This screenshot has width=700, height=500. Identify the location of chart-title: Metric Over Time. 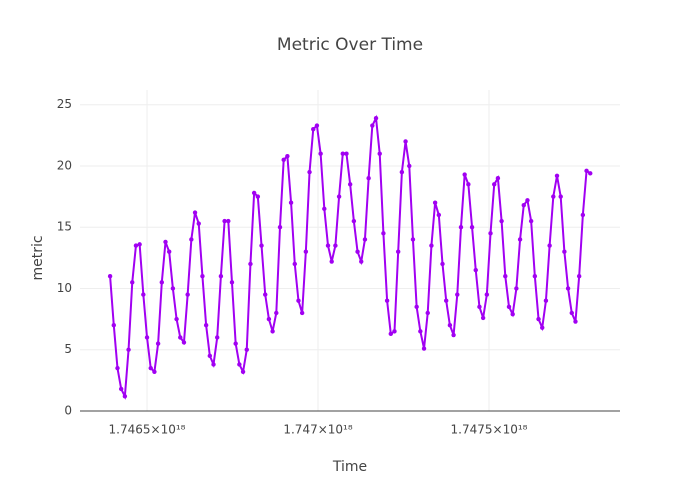
(350, 45).